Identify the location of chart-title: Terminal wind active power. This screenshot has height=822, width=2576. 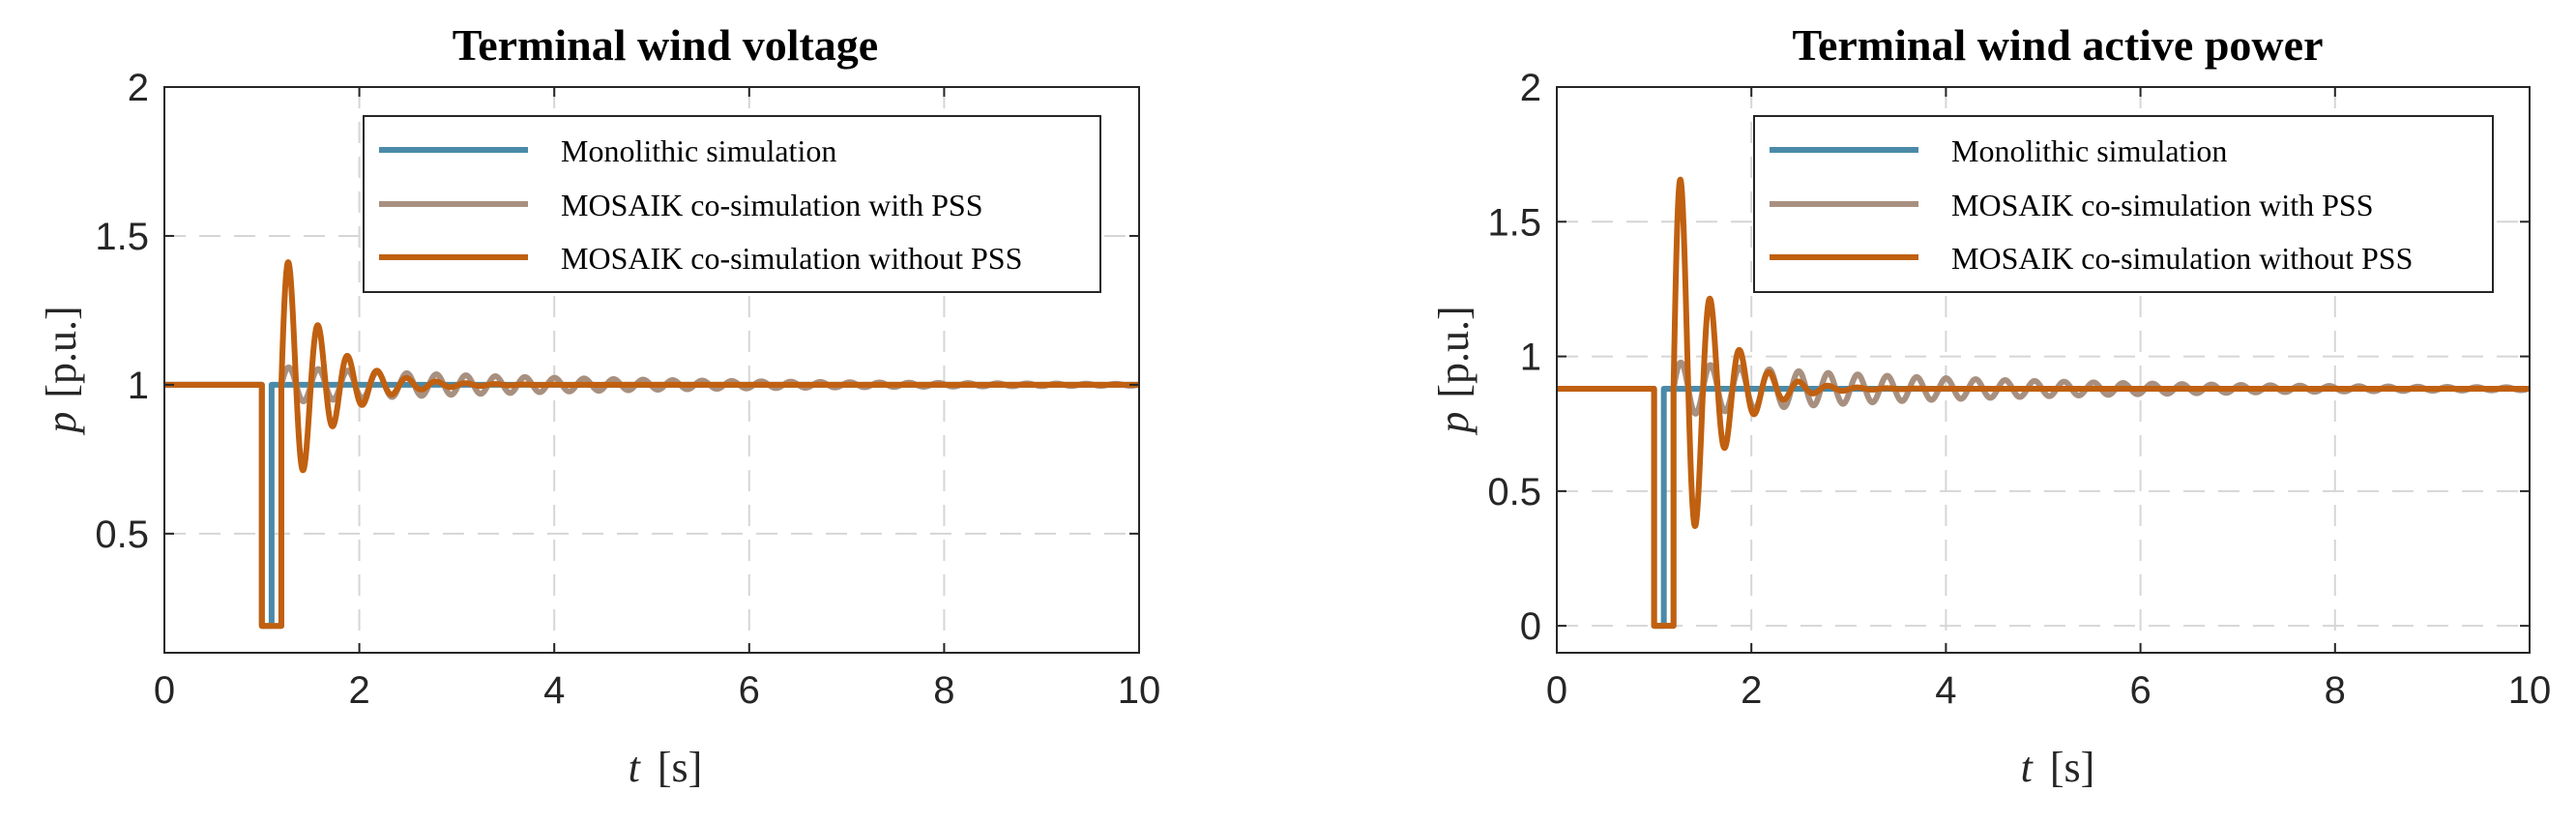
(2058, 45).